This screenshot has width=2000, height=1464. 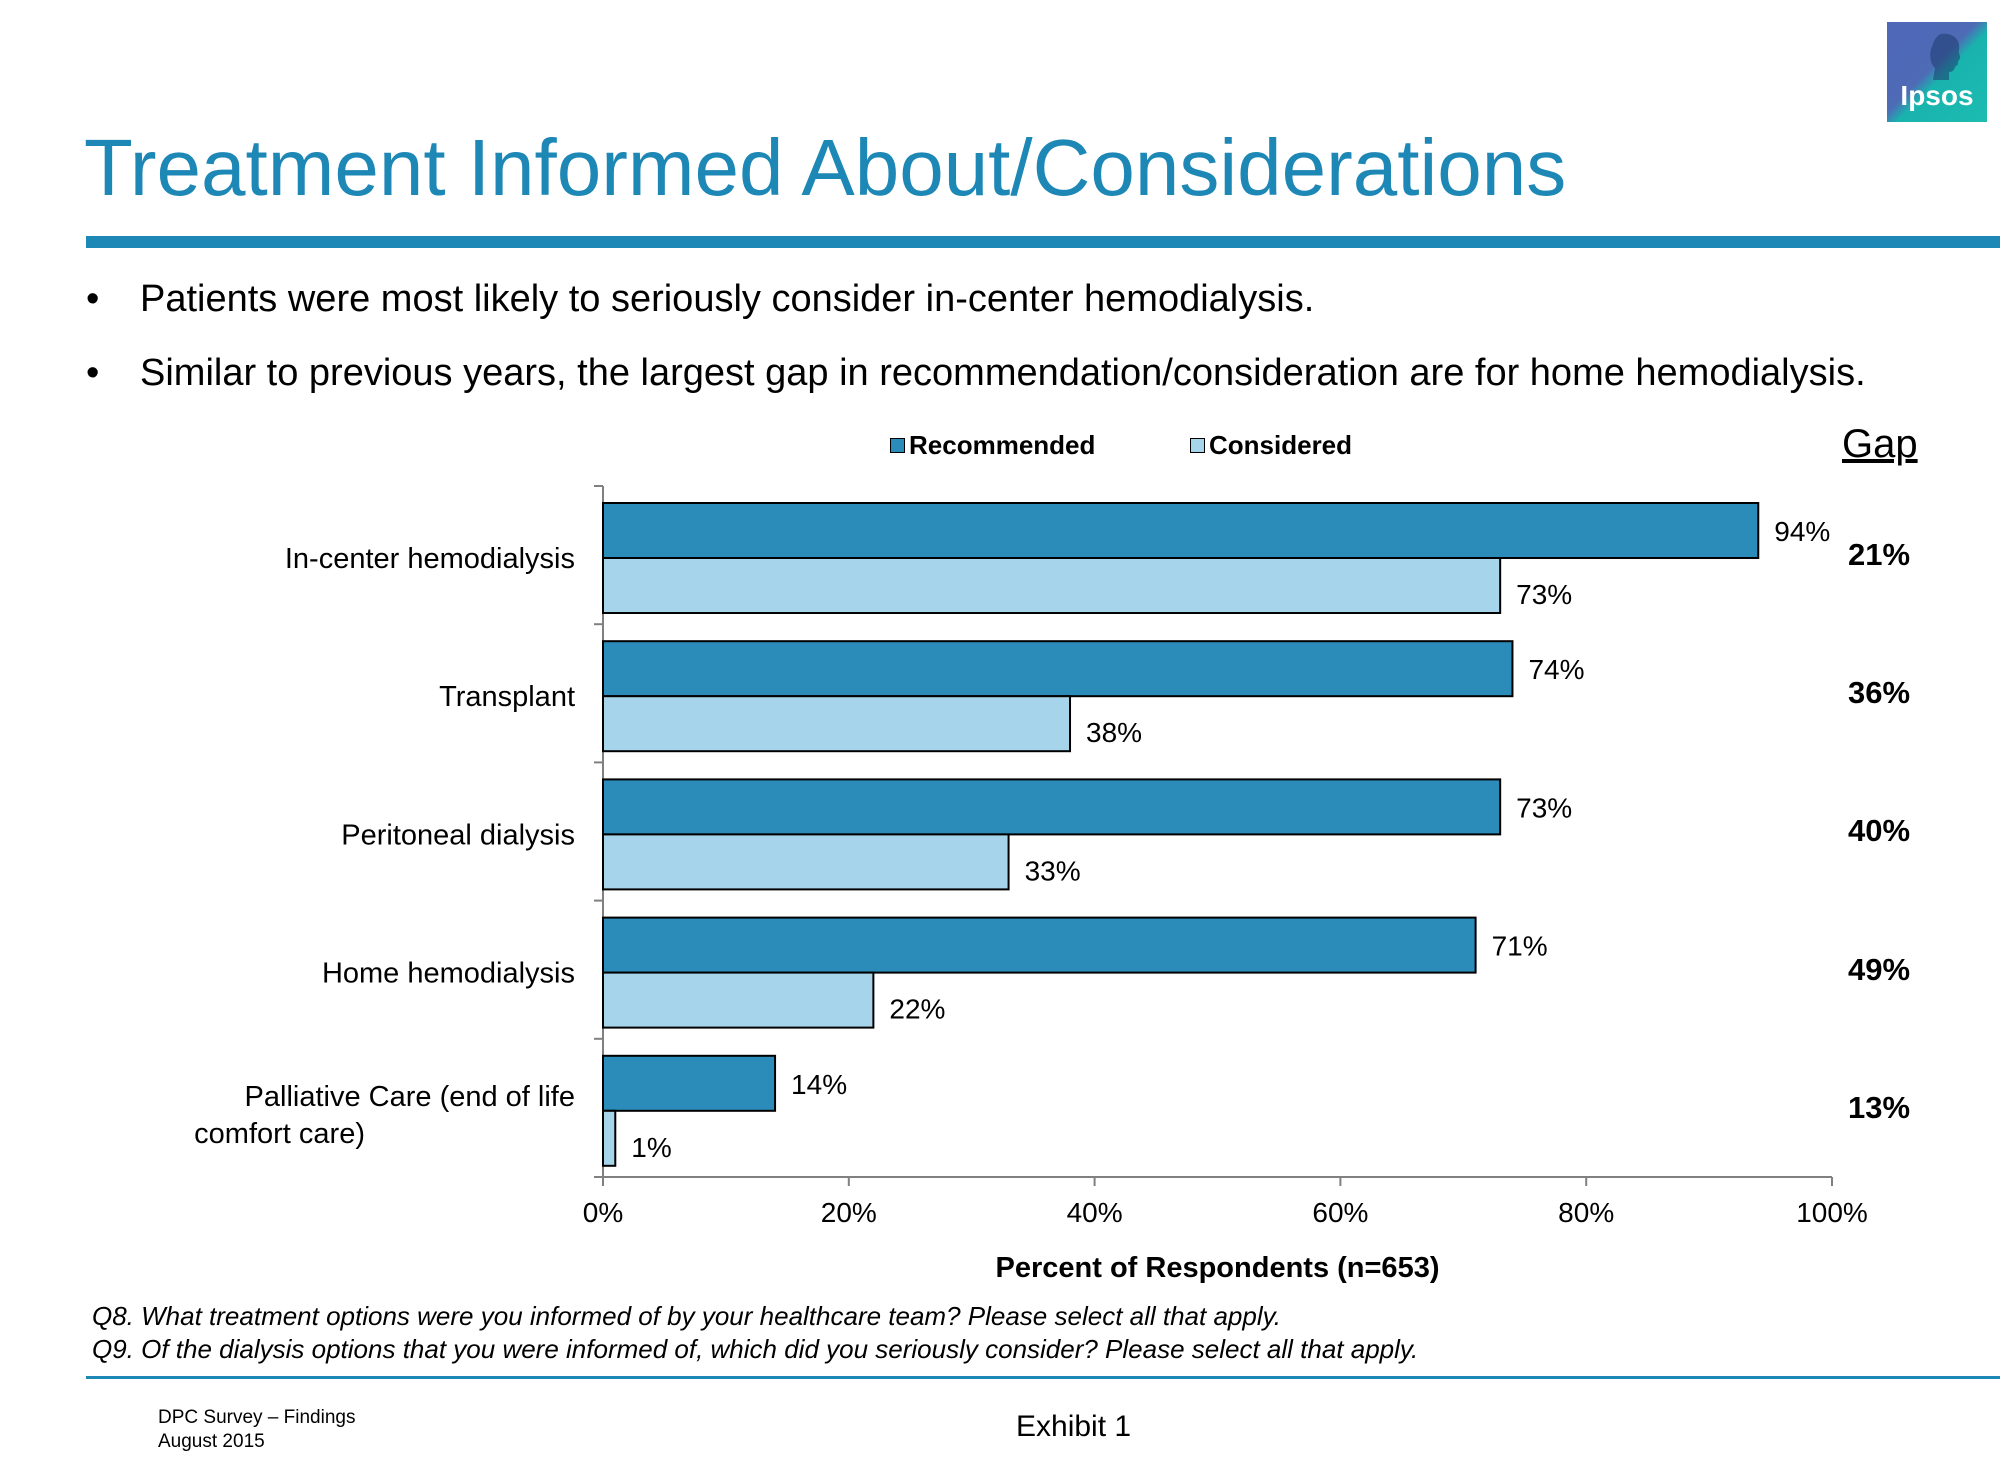 I want to click on legend-item-considered: Considered, so click(x=1271, y=445).